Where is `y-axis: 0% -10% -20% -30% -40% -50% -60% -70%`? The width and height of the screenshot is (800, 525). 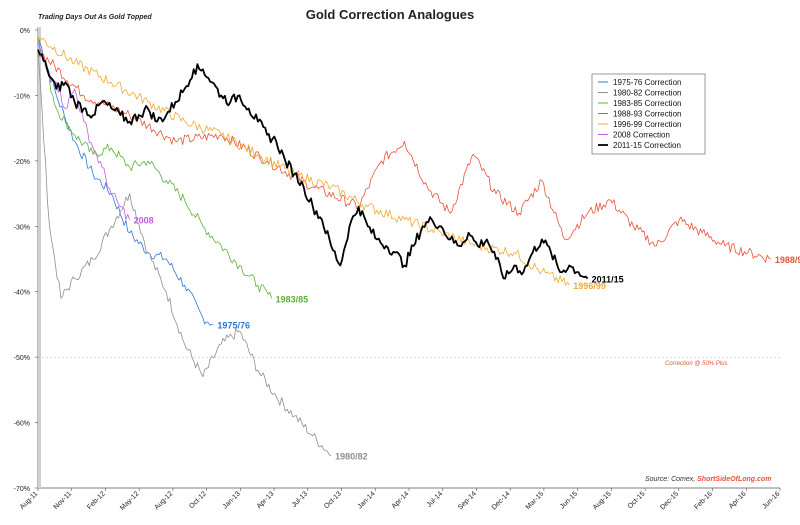 y-axis: 0% -10% -20% -30% -40% -50% -60% -70% is located at coordinates (26, 260).